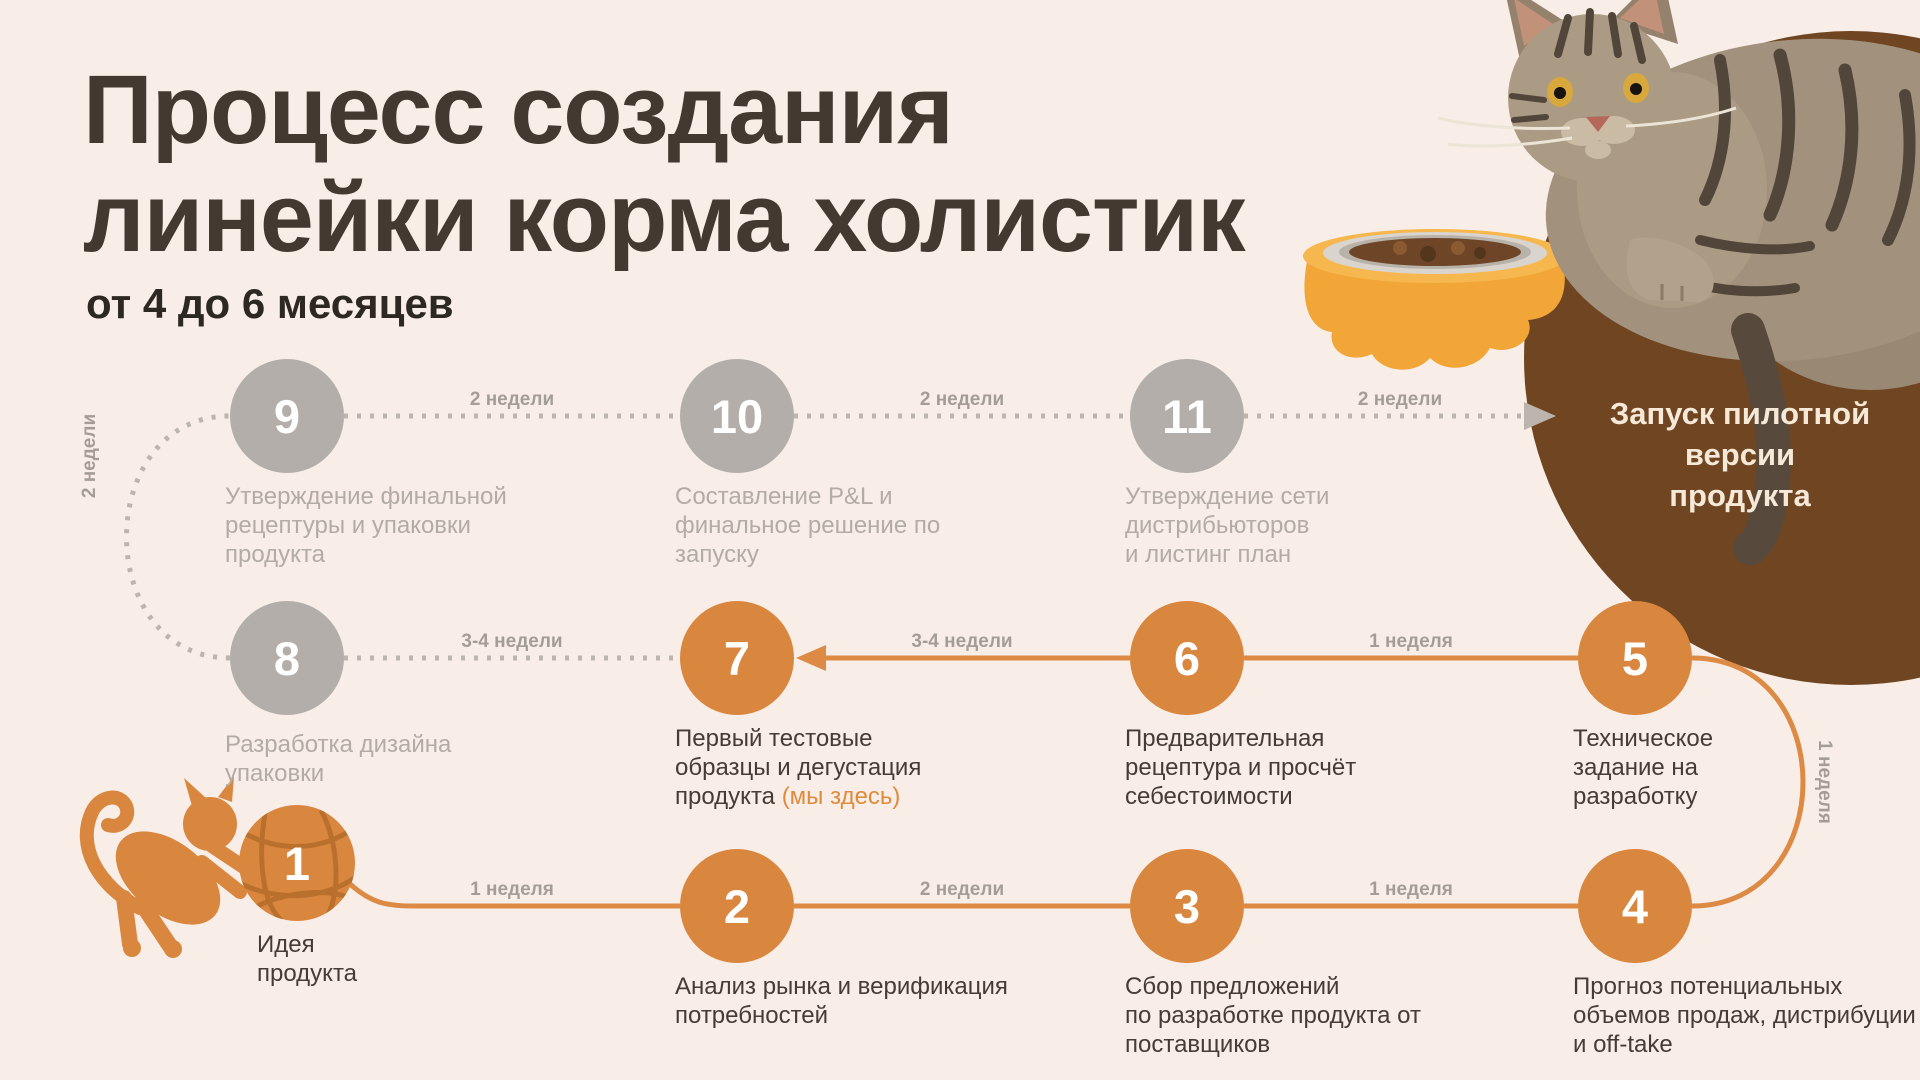  I want to click on page-subtitle: от 4 до 6 месяцев, so click(270, 303).